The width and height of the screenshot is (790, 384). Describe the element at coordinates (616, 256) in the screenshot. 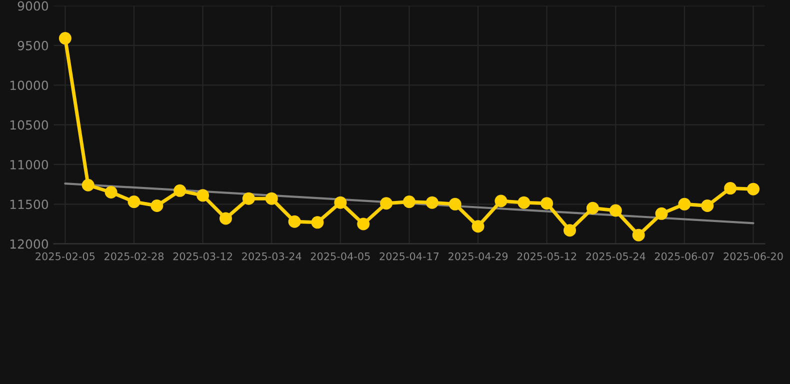

I see `x-tick-label: 2025-05-24` at that location.